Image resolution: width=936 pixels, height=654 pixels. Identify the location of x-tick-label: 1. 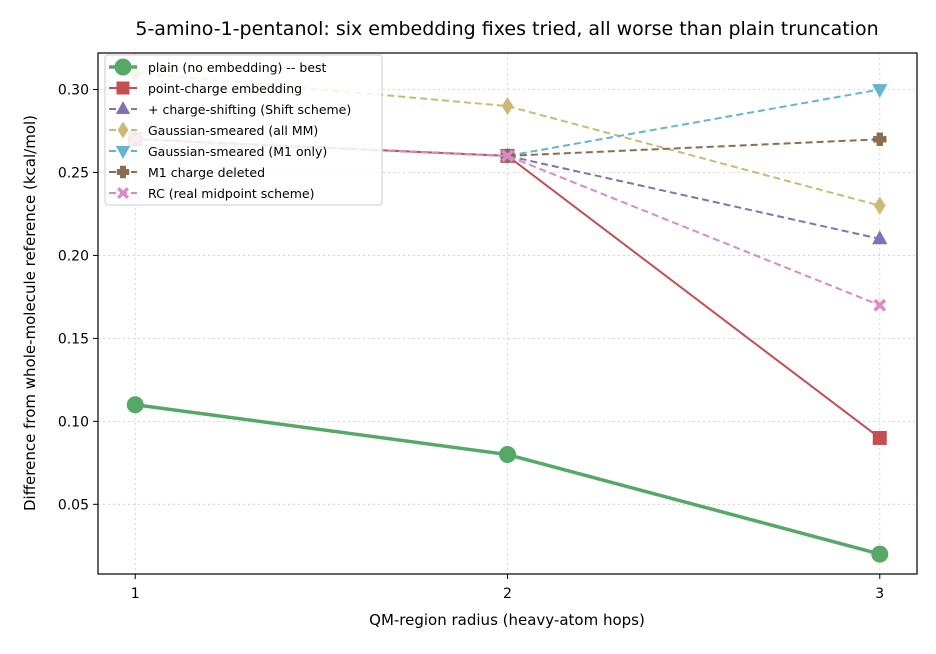
(135, 594).